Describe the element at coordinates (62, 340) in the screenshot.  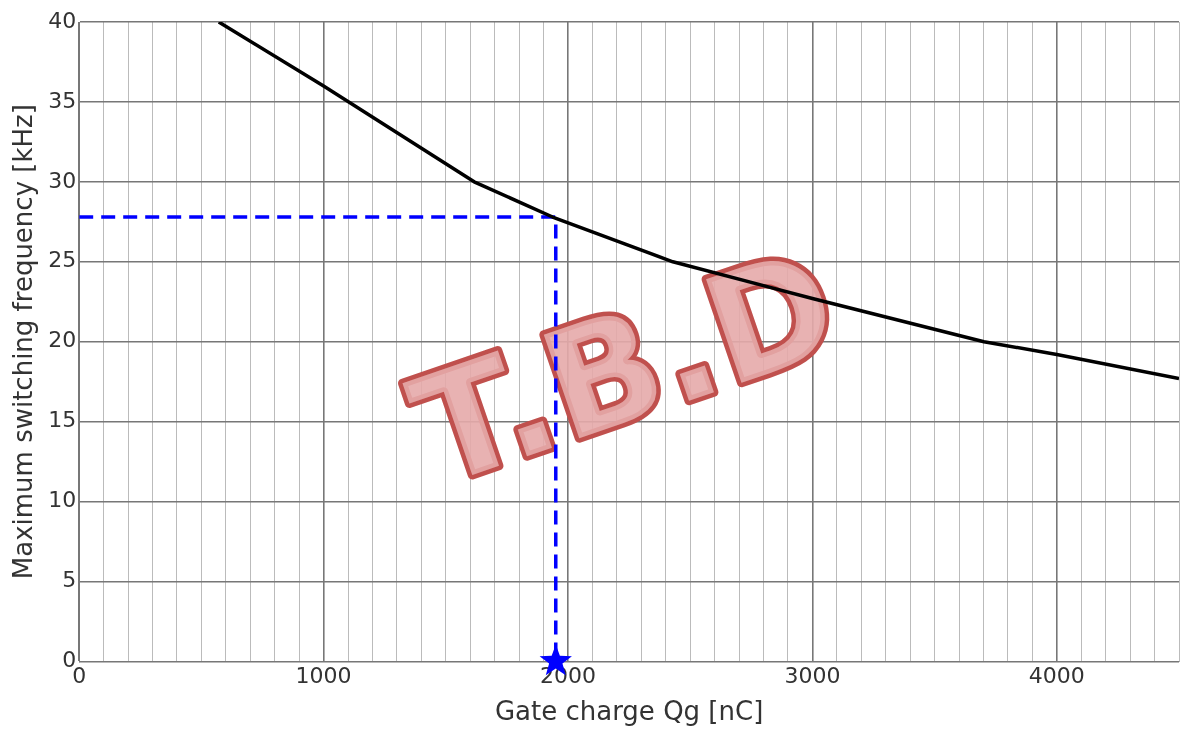
I see `y-tick-label: 20` at that location.